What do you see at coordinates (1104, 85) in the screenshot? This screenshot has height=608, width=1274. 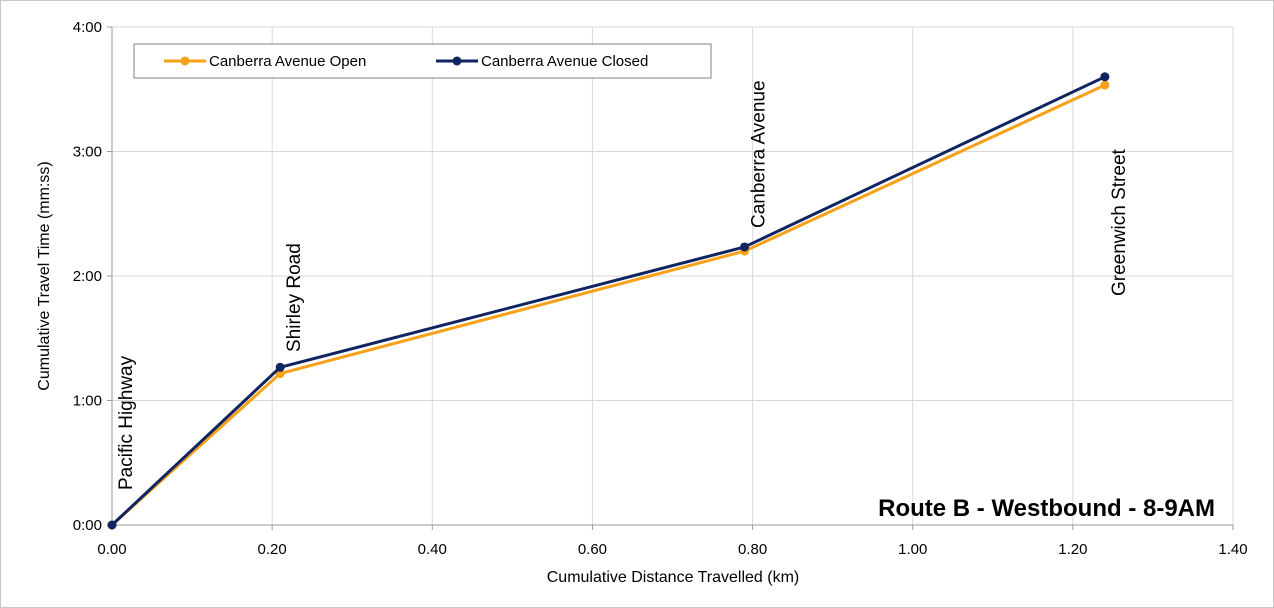 I see `data-point-open` at bounding box center [1104, 85].